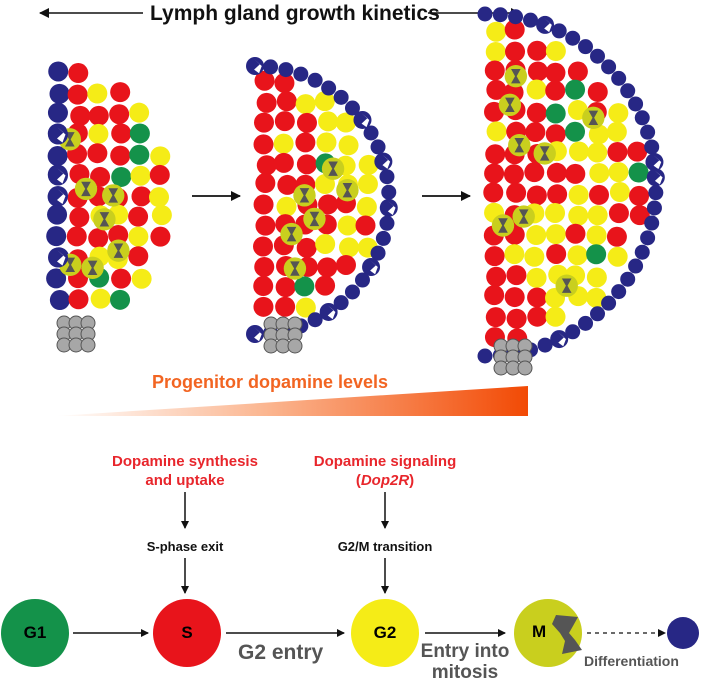  What do you see at coordinates (291, 401) in the screenshot?
I see `dopamine-gradient-wedge` at bounding box center [291, 401].